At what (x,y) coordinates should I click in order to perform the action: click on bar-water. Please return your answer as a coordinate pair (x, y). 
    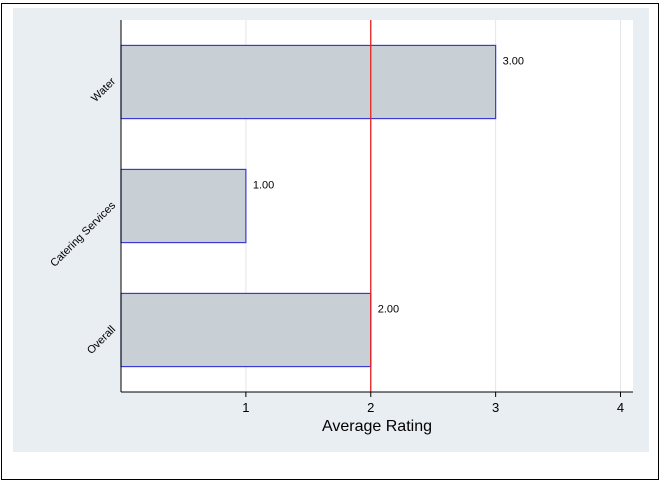
    Looking at the image, I should click on (308, 82).